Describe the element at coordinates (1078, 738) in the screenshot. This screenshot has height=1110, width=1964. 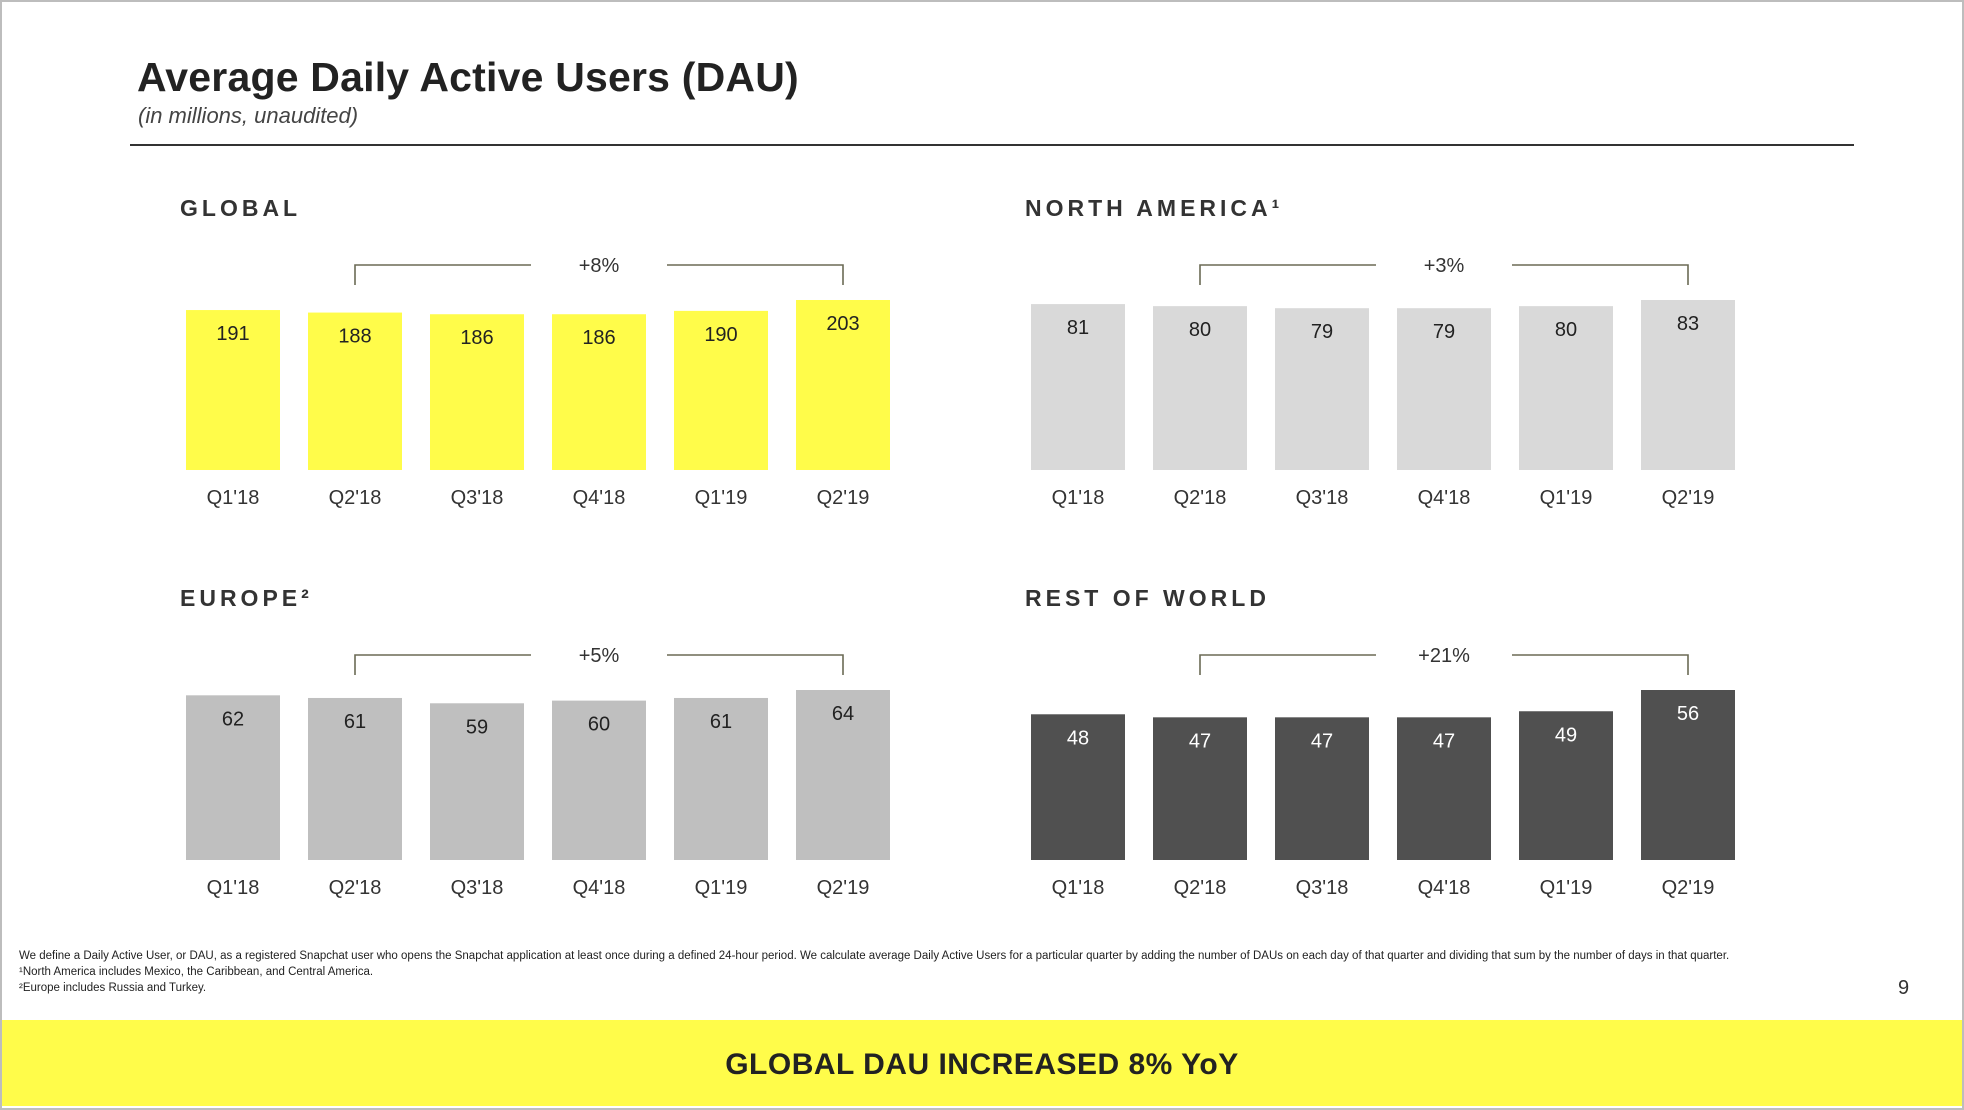
I see `bar-value-label: 48` at that location.